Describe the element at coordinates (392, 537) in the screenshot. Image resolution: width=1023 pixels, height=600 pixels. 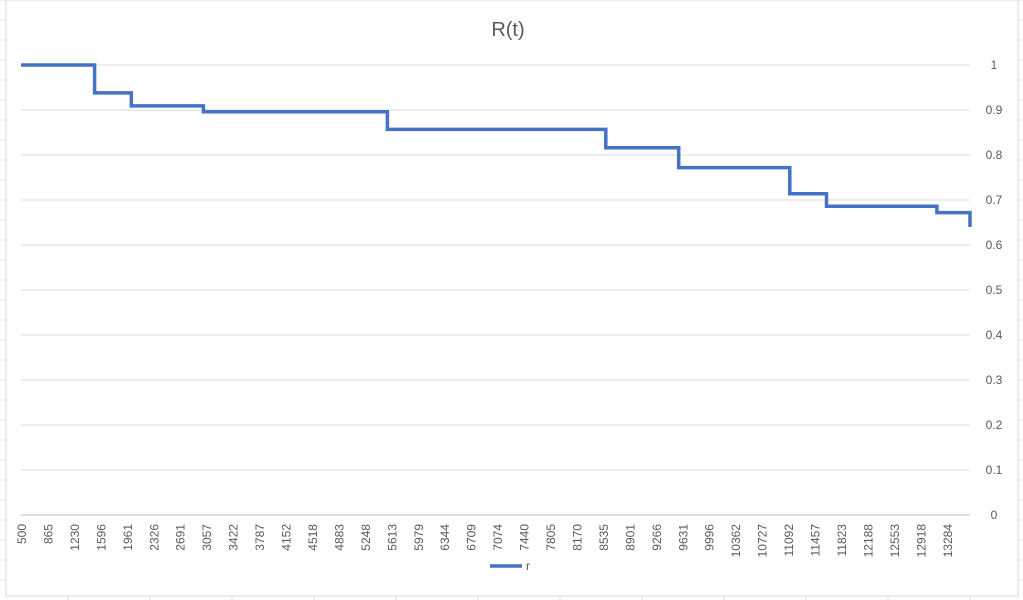
I see `x-tick-label: 5613` at that location.